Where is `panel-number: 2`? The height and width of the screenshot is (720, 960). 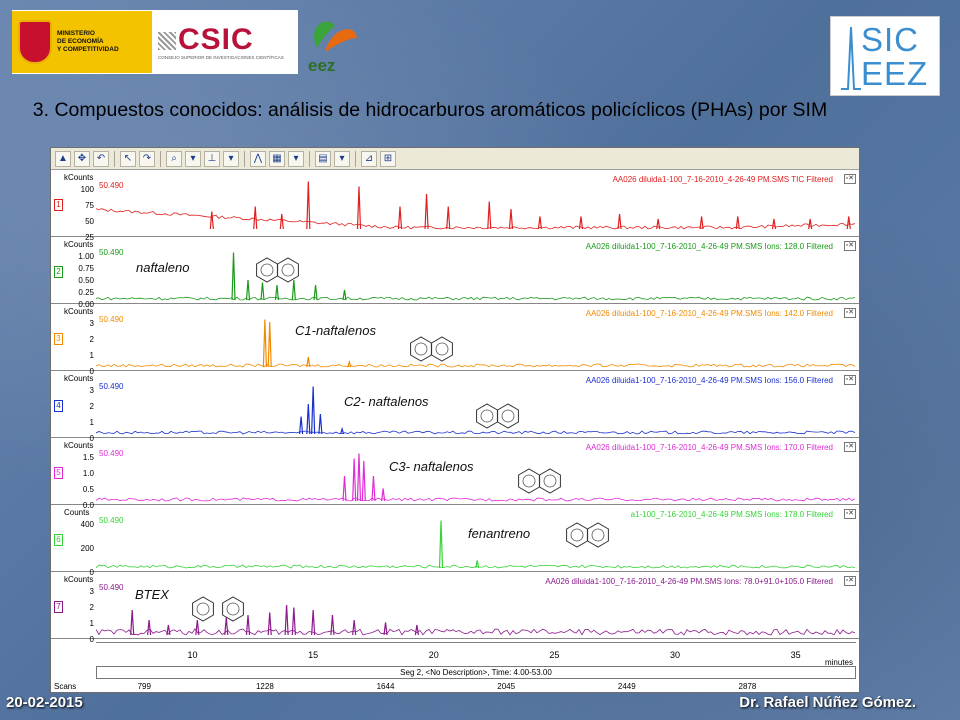 panel-number: 2 is located at coordinates (58, 272).